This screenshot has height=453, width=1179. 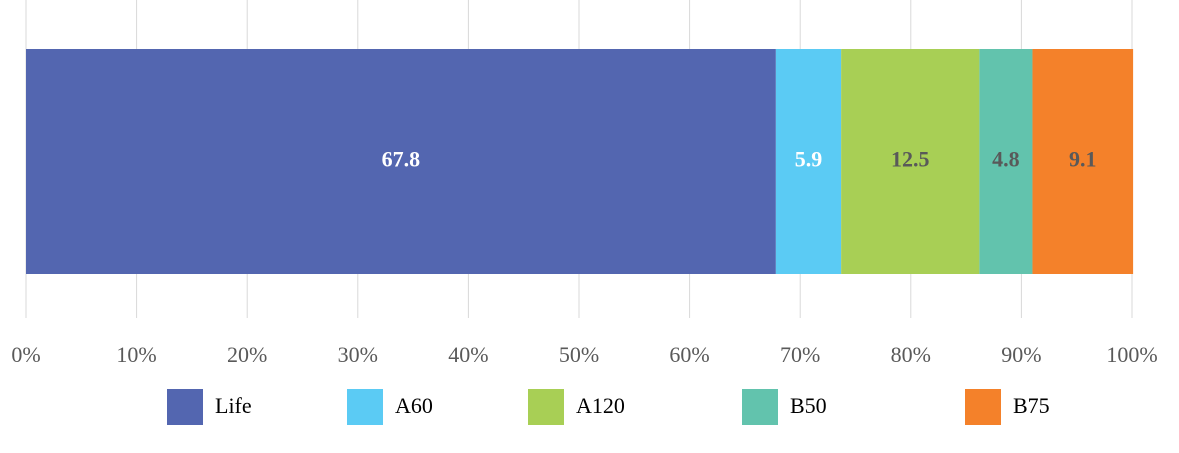 I want to click on x-tick-label: 50%, so click(x=579, y=354).